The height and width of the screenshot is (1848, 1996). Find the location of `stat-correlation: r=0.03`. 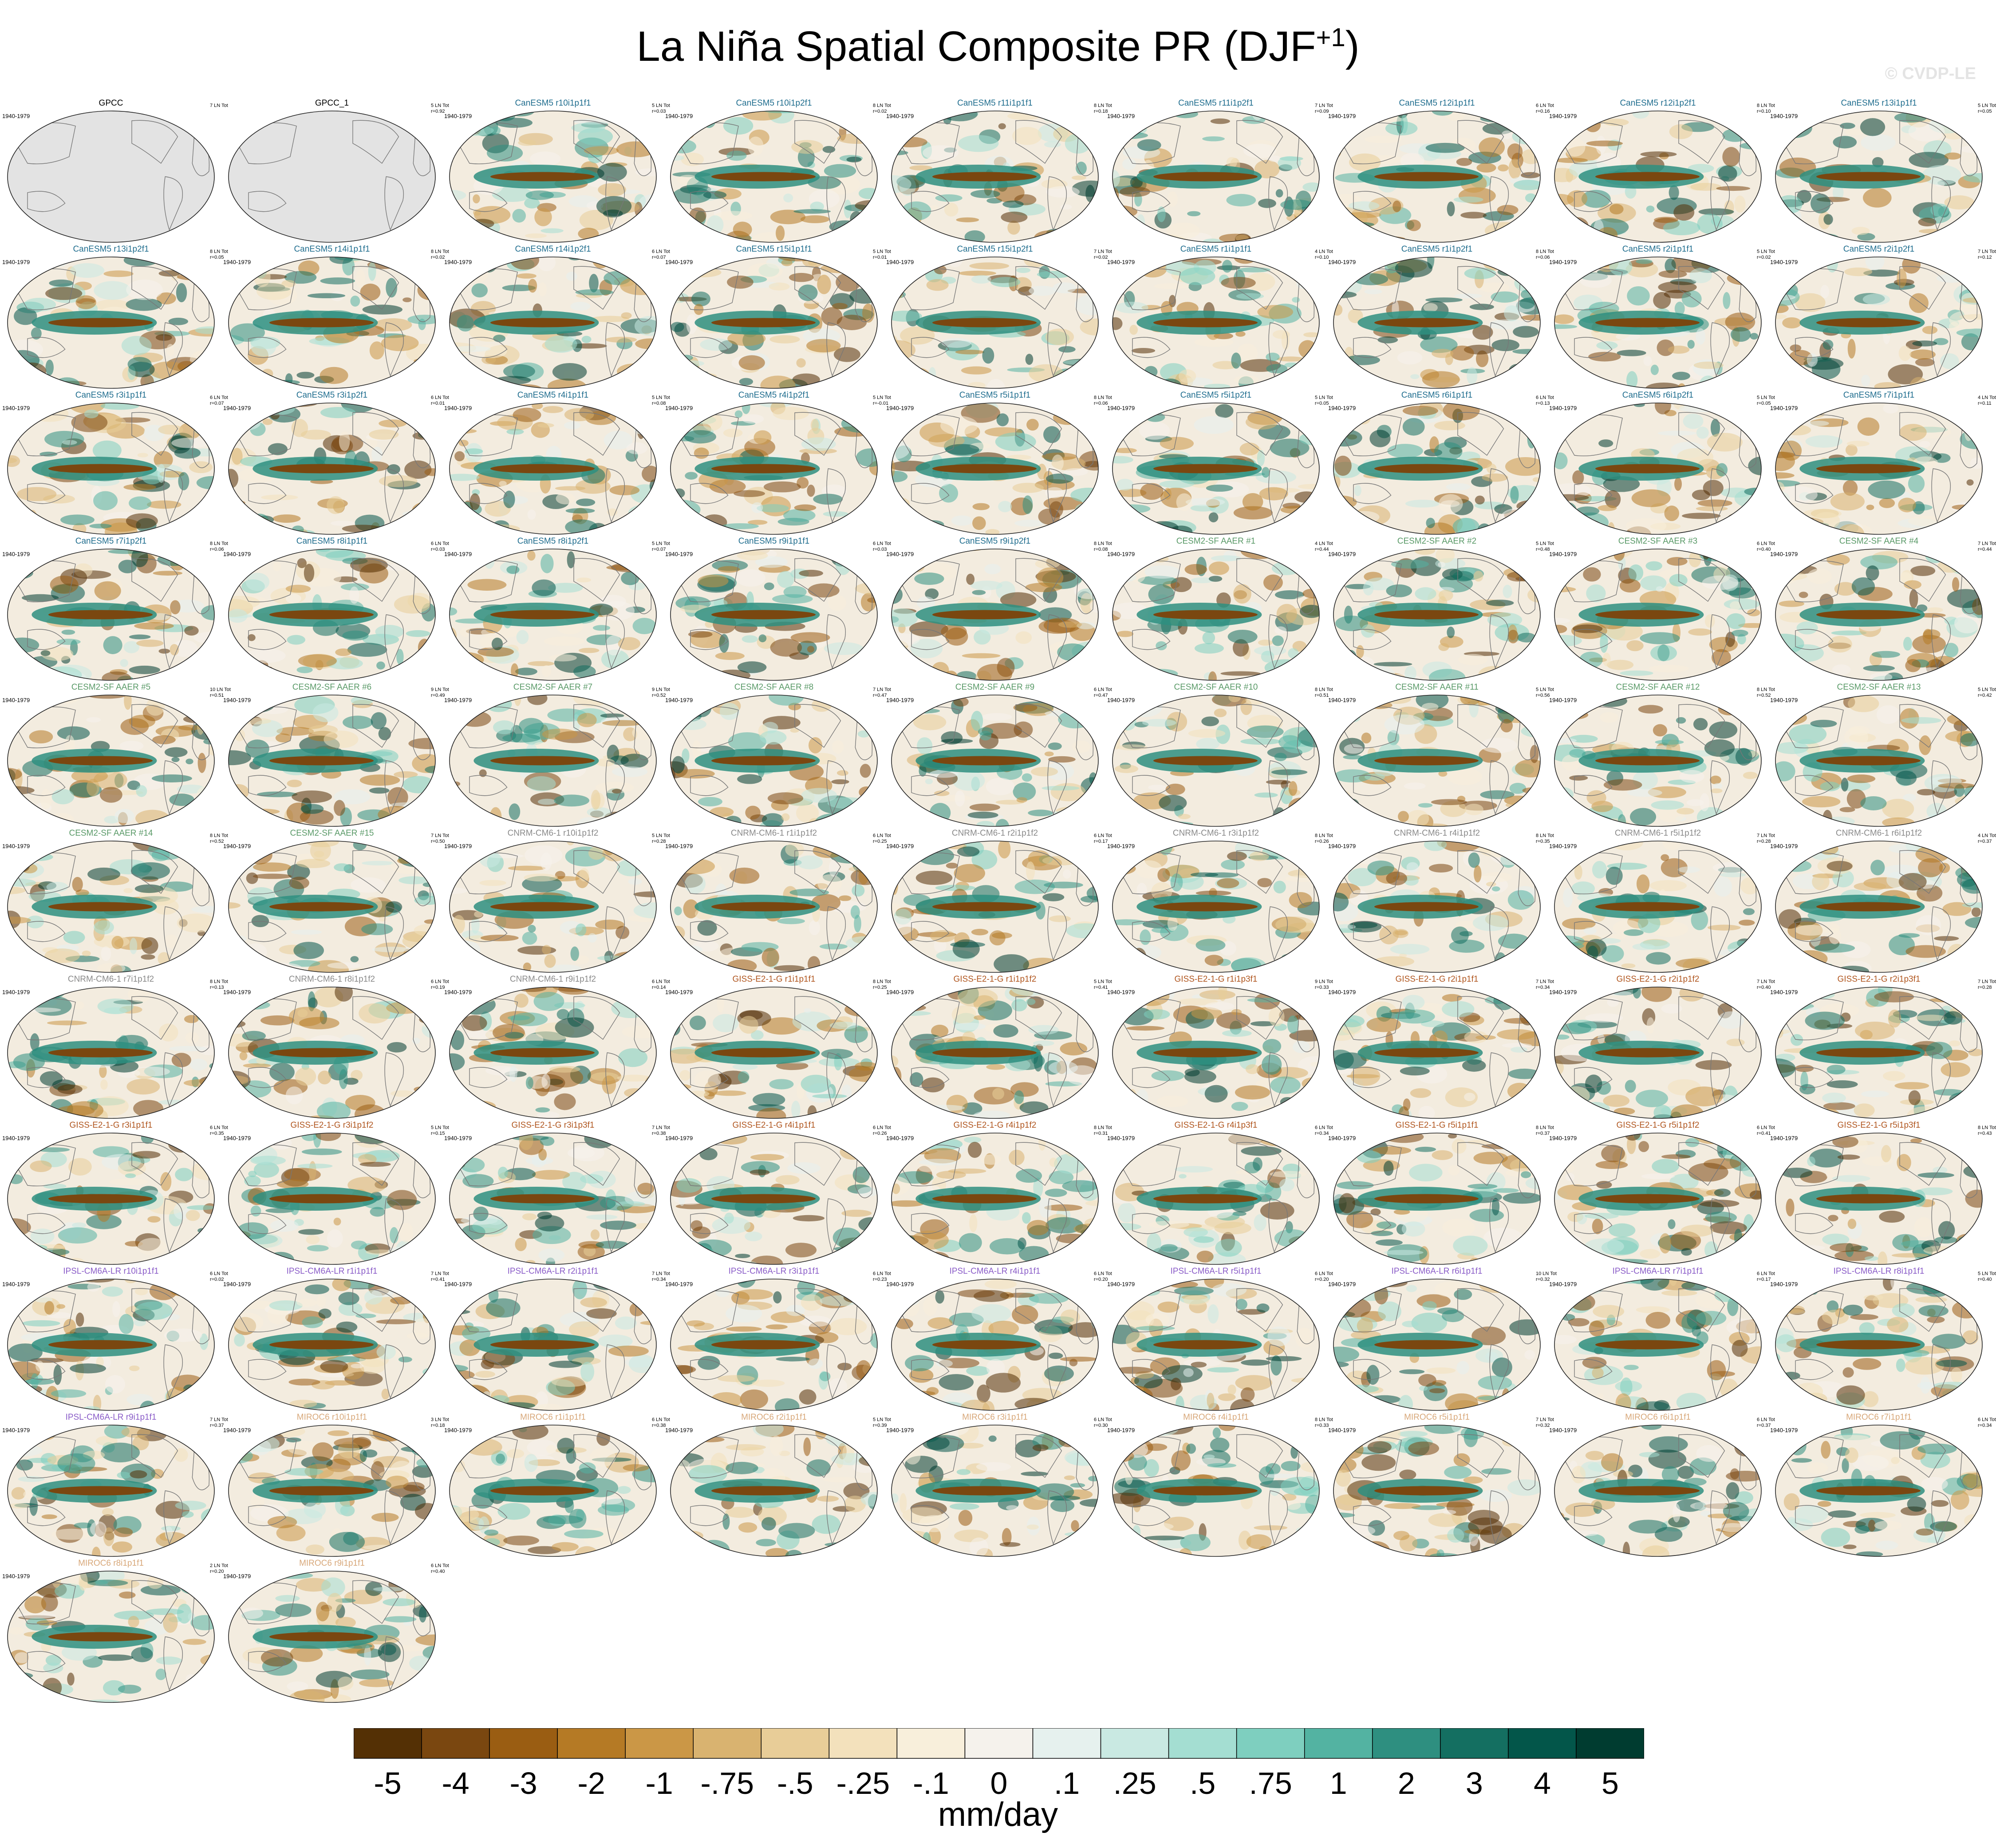

stat-correlation: r=0.03 is located at coordinates (880, 549).